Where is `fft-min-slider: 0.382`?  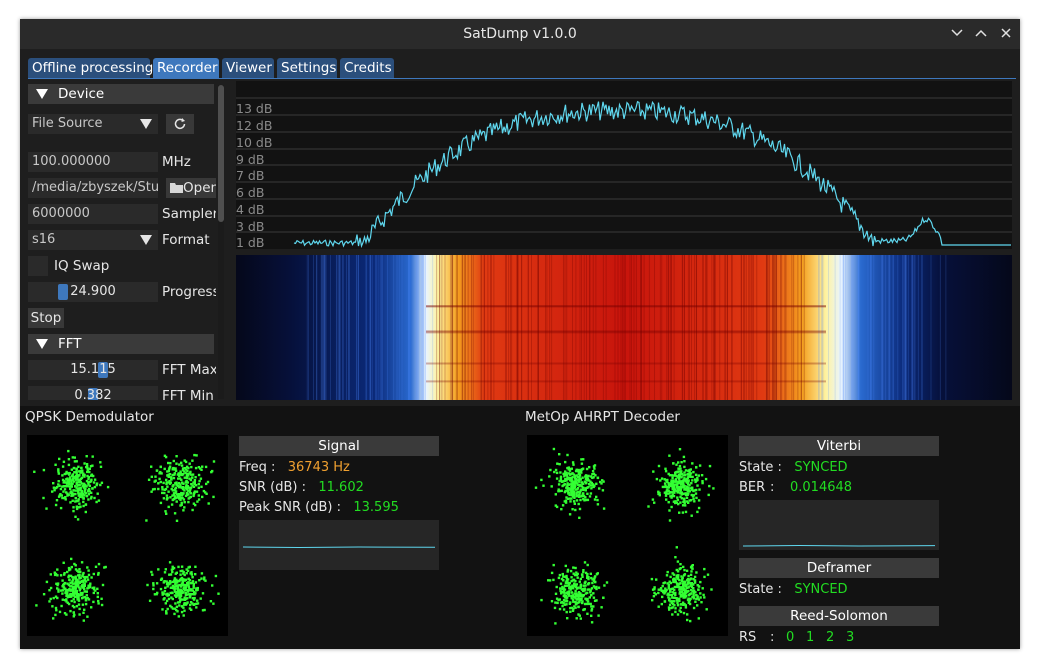
fft-min-slider: 0.382 is located at coordinates (93, 393).